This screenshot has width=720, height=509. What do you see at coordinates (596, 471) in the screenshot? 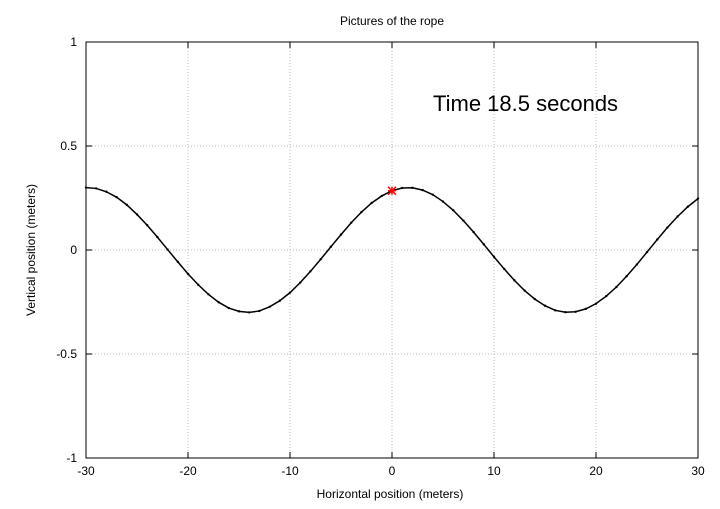
I see `x-tick-label: 20` at bounding box center [596, 471].